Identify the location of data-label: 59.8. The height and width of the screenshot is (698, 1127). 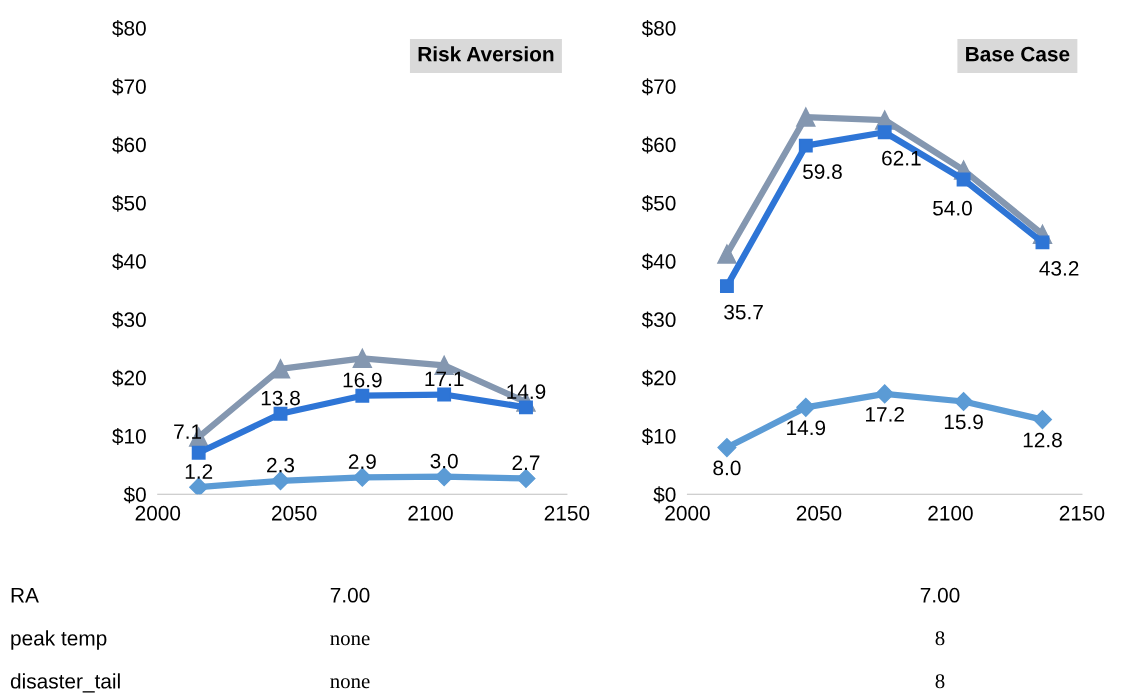
(822, 172).